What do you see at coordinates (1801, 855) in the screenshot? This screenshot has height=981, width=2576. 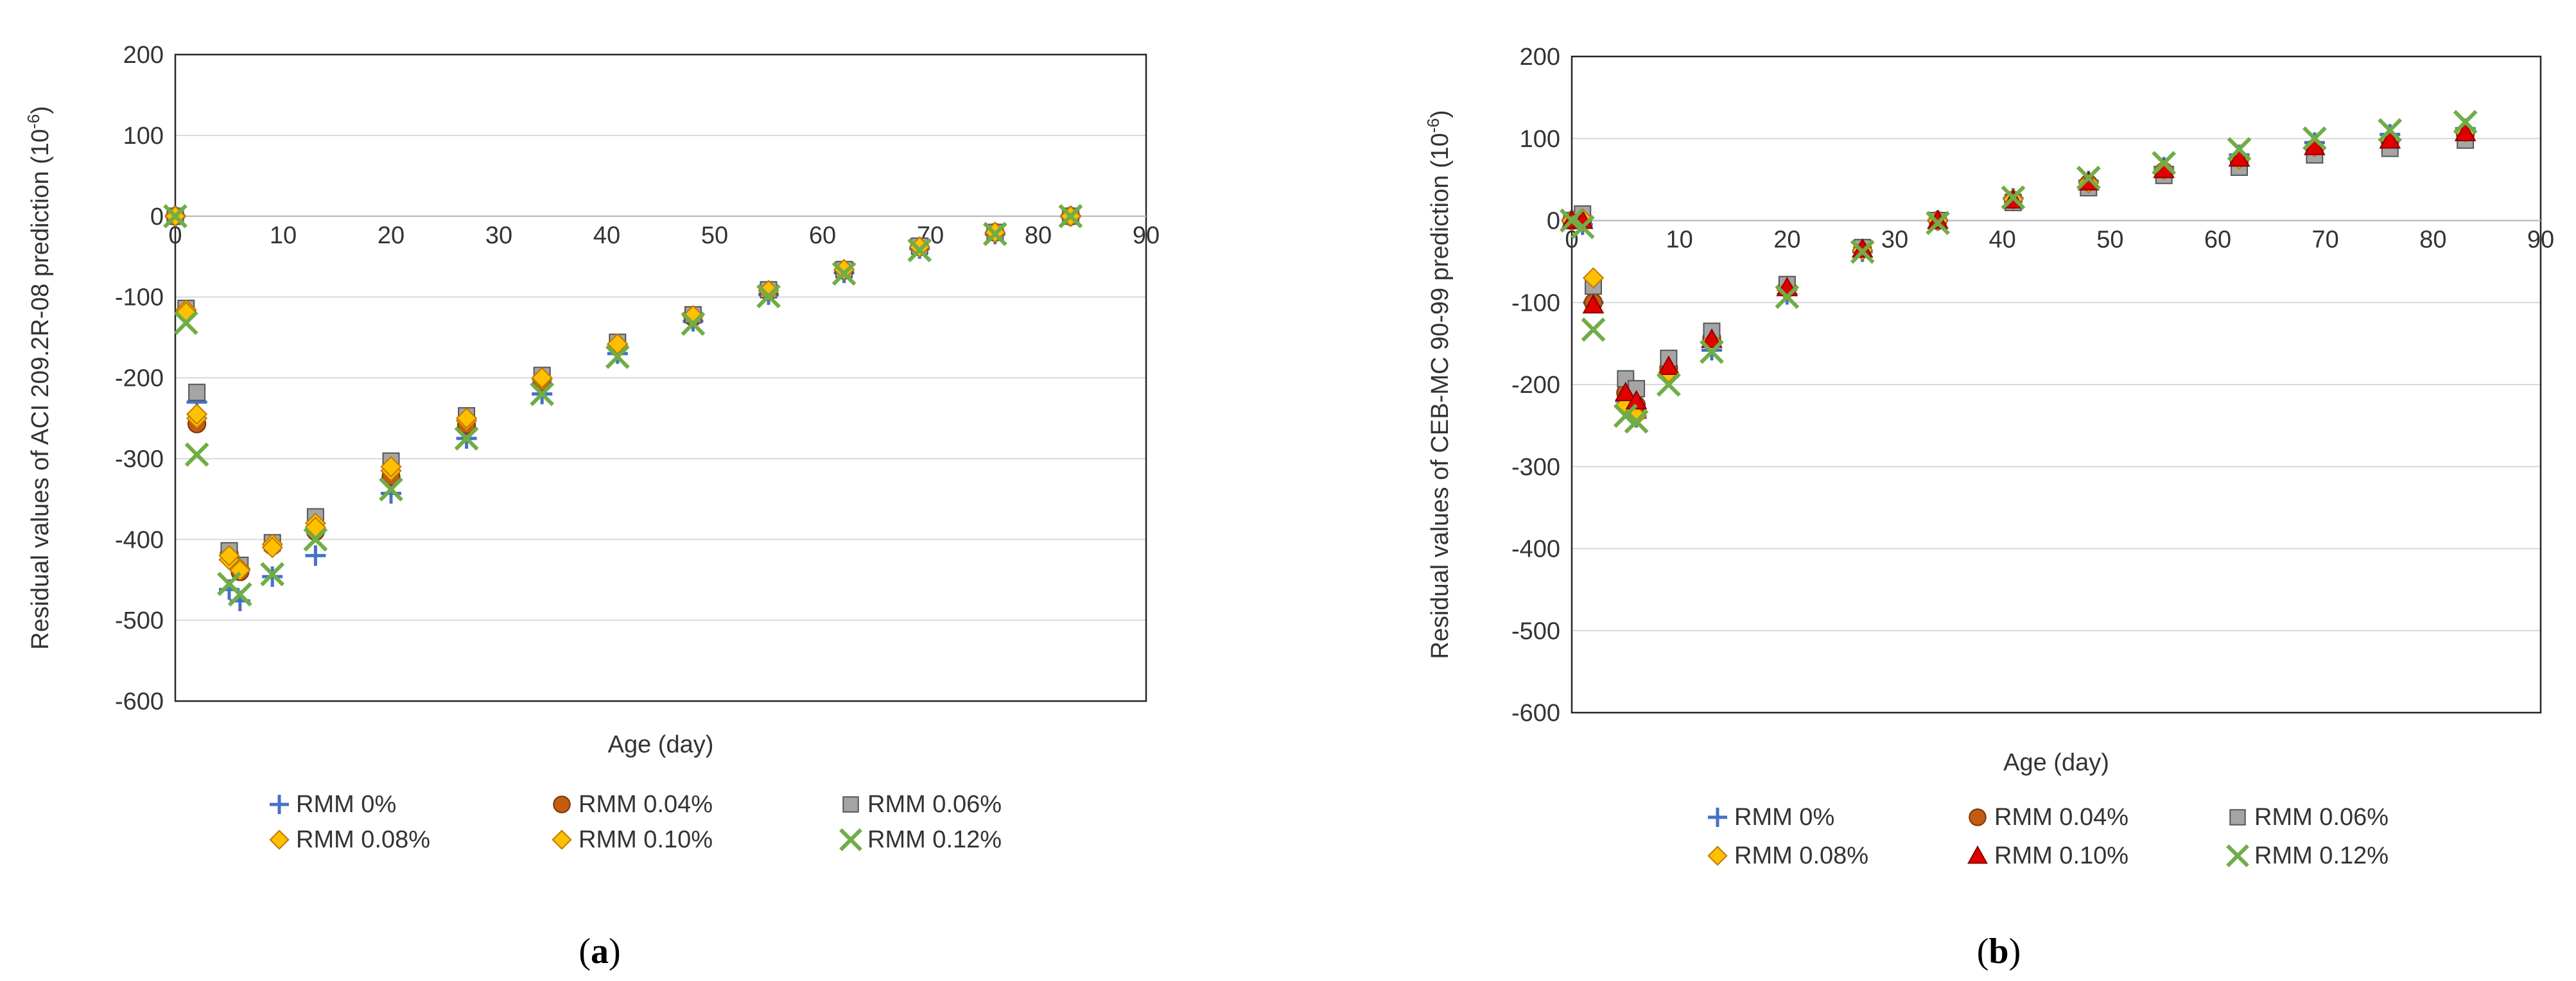 I see `legend-label: RMM 0.08%` at bounding box center [1801, 855].